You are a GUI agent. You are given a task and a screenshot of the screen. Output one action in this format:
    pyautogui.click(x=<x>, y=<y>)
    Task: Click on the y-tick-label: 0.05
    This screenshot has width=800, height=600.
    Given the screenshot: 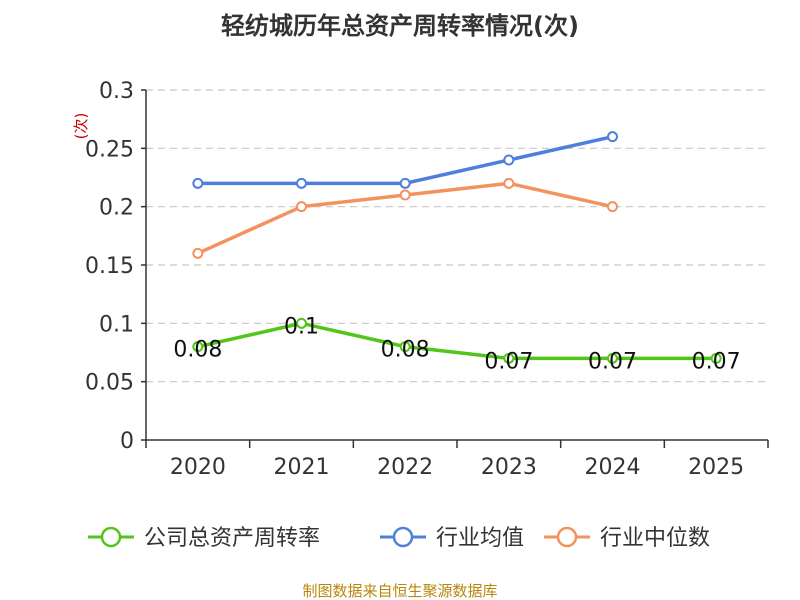 What is the action you would take?
    pyautogui.click(x=109, y=383)
    